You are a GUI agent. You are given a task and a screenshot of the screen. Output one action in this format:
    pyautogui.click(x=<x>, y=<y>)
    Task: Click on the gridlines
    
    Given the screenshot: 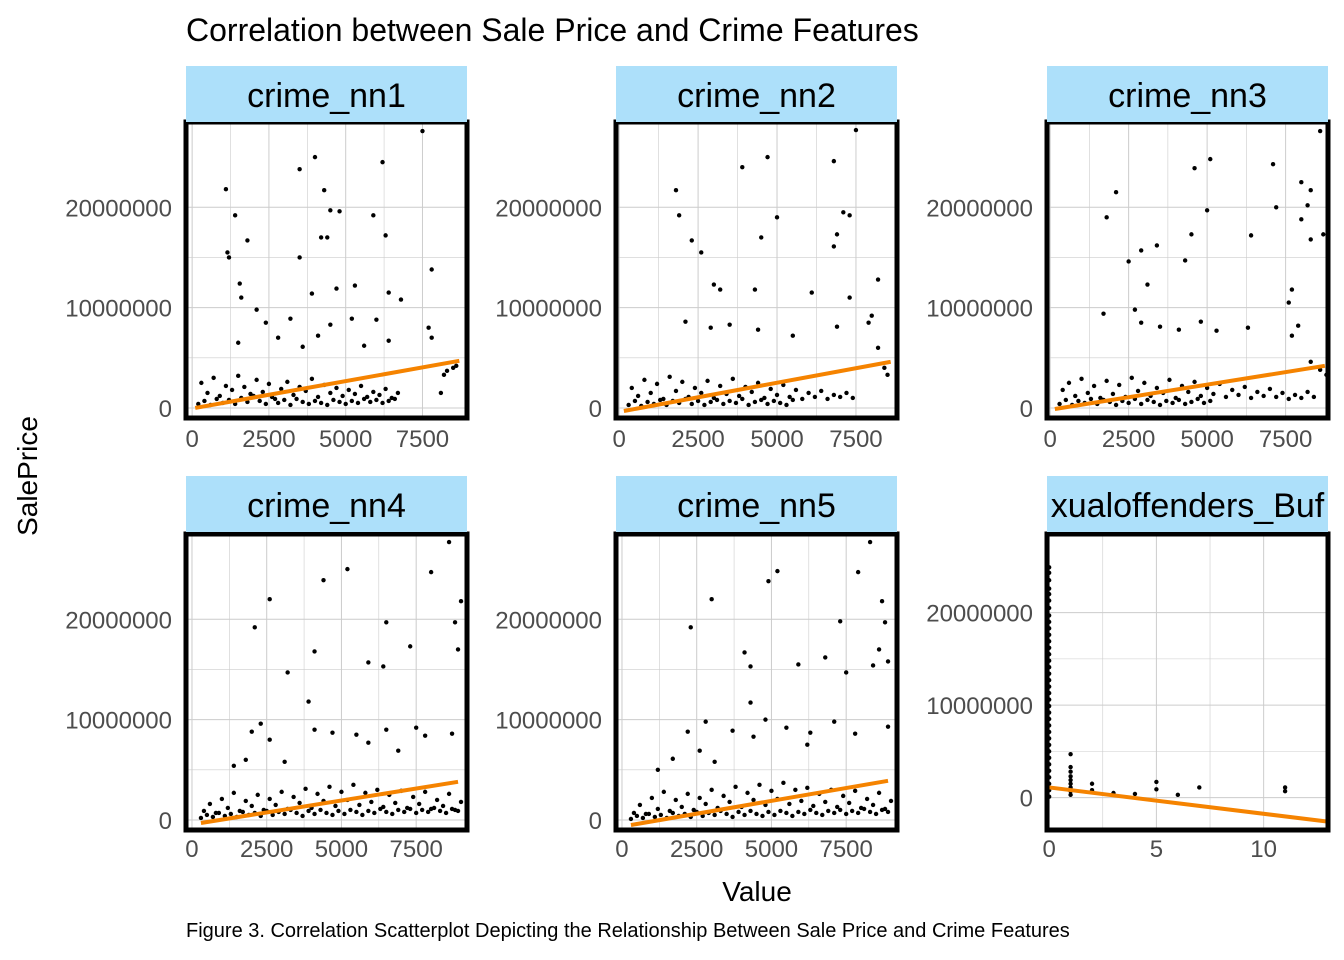 What is the action you would take?
    pyautogui.click(x=1187, y=270)
    